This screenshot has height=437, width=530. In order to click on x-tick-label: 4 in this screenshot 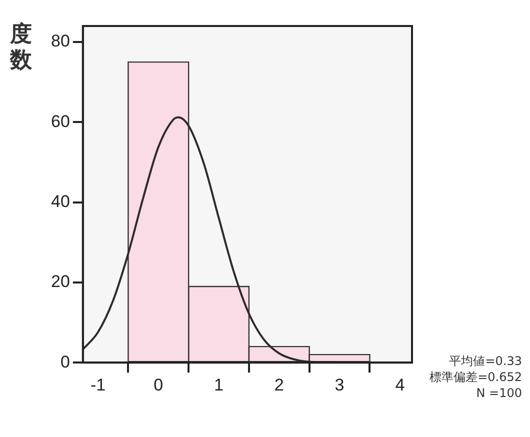, I will do `click(400, 384)`.